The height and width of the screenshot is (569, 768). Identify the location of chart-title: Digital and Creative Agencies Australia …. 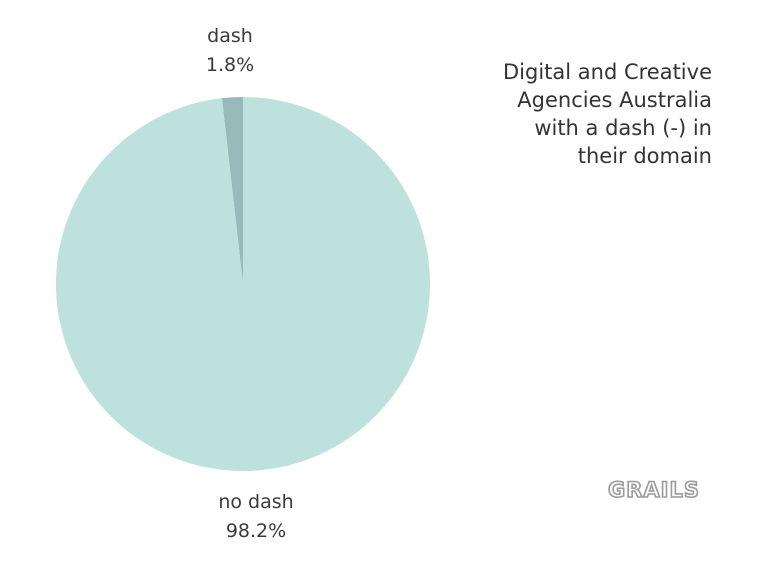
(607, 114).